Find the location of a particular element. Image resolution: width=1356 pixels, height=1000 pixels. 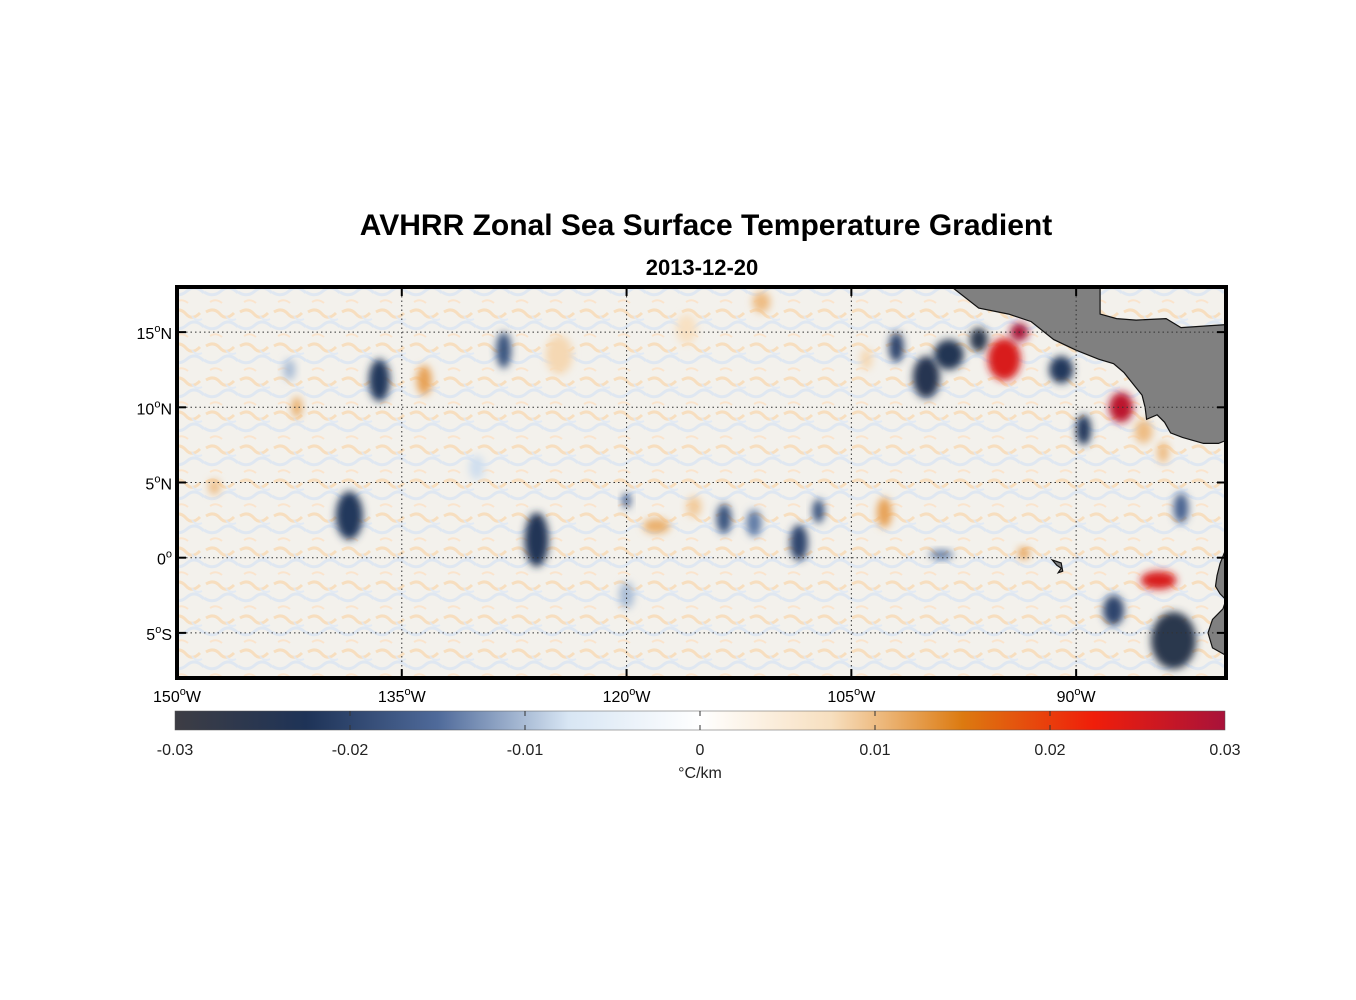

lat-tick-label: 5oN is located at coordinates (158, 484).